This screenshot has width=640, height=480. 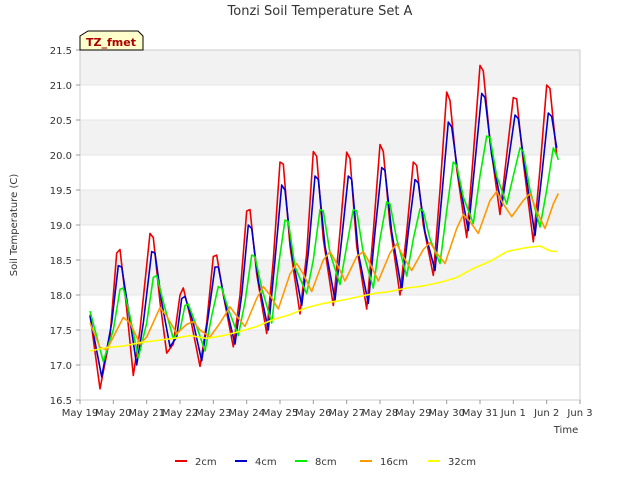 I want to click on legend-label-4cm: 4cm, so click(x=266, y=462).